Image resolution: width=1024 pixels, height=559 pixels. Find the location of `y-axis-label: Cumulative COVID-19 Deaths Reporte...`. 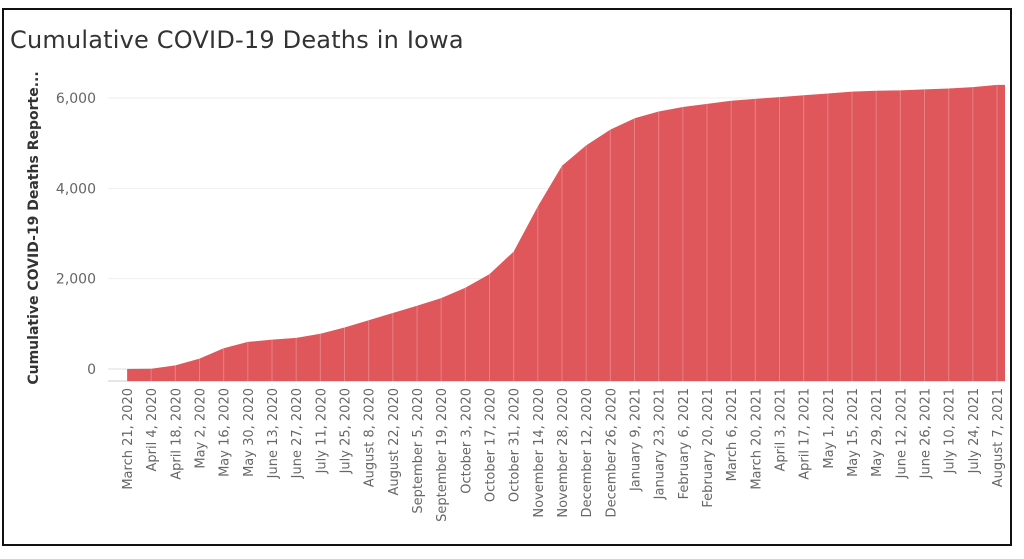

y-axis-label: Cumulative COVID-19 Deaths Reporte... is located at coordinates (34, 227).